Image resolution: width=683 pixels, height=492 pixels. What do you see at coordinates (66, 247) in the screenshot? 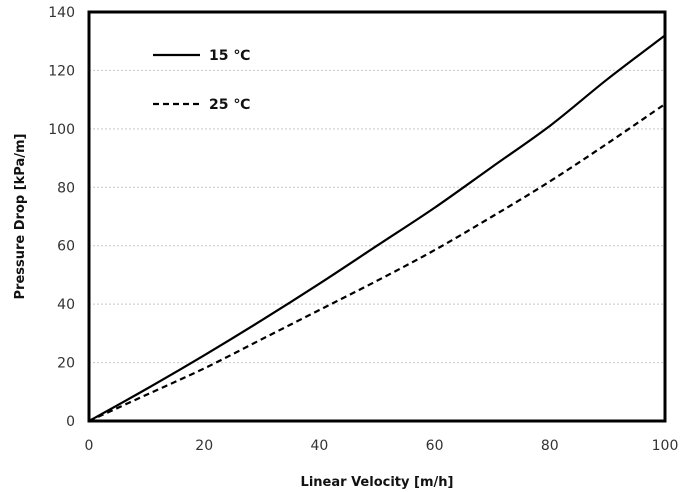
I see `y-tick-label-60: 60` at bounding box center [66, 247].